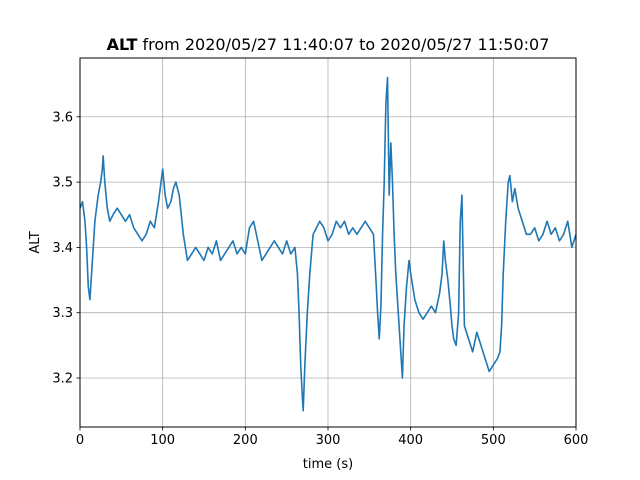  I want to click on chart-title-bold: ALT, so click(122, 44).